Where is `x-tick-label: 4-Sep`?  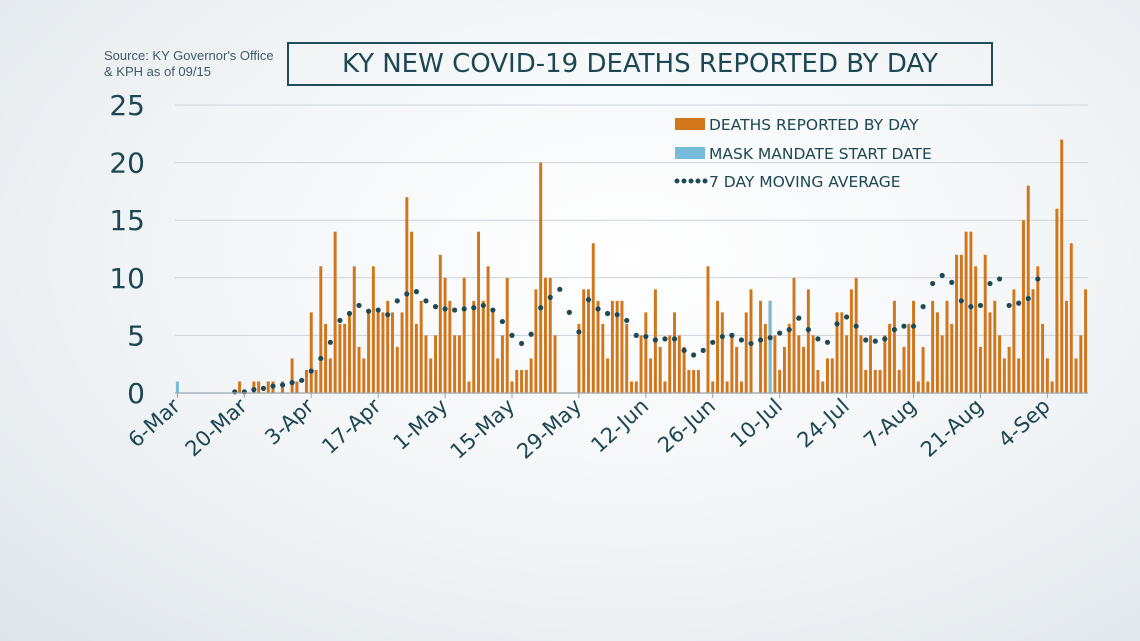 x-tick-label: 4-Sep is located at coordinates (1024, 423).